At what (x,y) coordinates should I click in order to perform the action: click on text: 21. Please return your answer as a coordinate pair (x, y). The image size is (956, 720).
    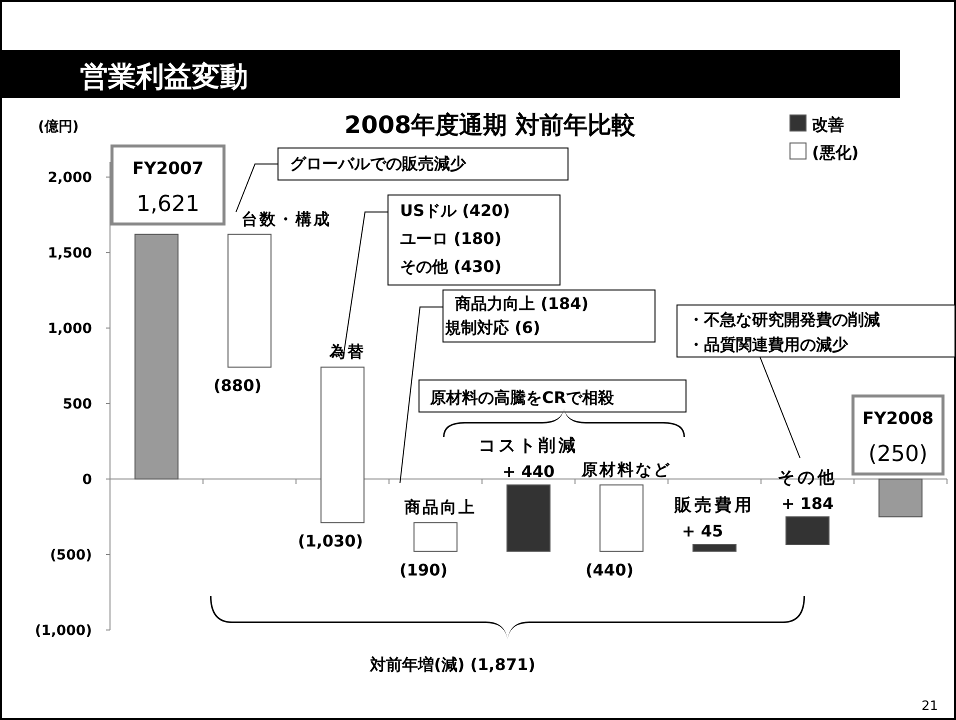
    Looking at the image, I should click on (929, 706).